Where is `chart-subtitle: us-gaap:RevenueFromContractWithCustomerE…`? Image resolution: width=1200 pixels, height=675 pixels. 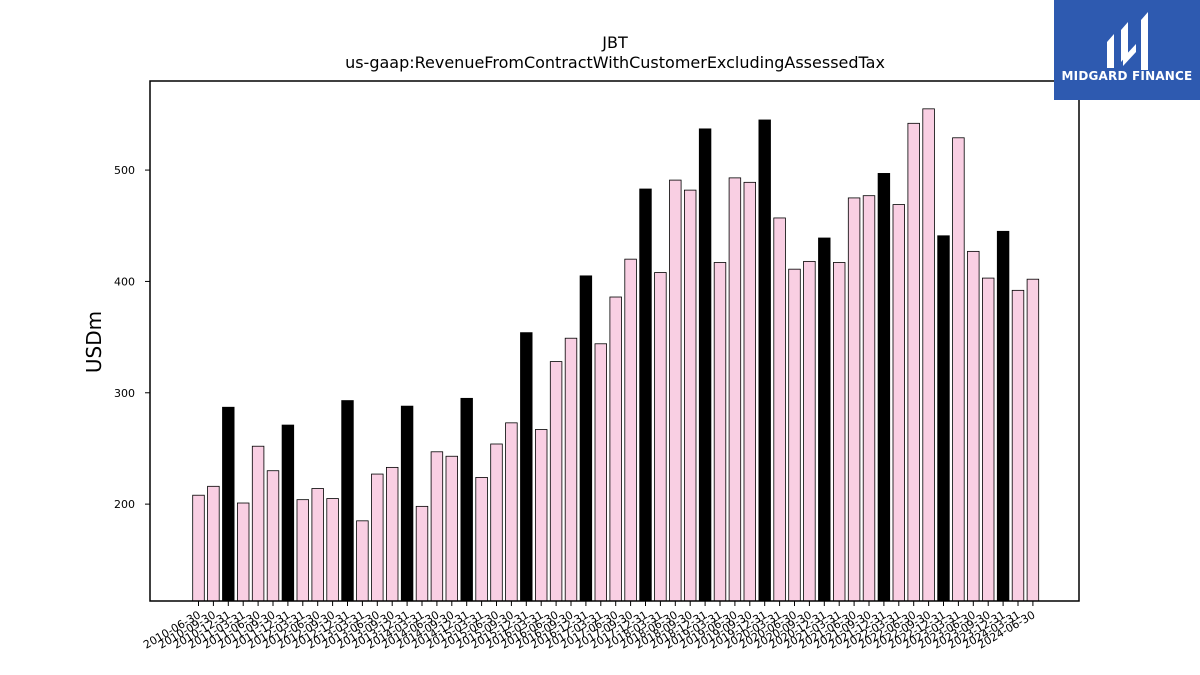
chart-subtitle: us-gaap:RevenueFromContractWithCustomerE… is located at coordinates (615, 62).